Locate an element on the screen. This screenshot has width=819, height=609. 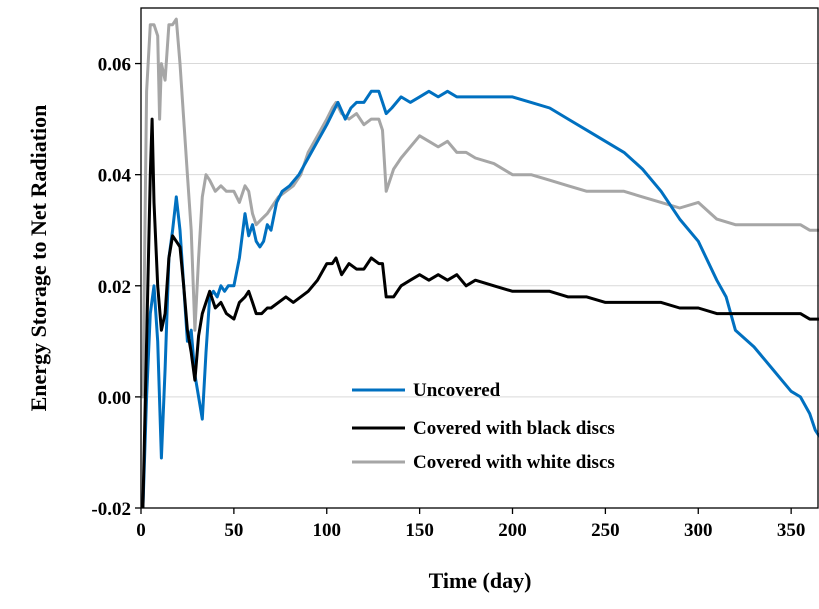
x-tick-label-3: 150 is located at coordinates (419, 530).